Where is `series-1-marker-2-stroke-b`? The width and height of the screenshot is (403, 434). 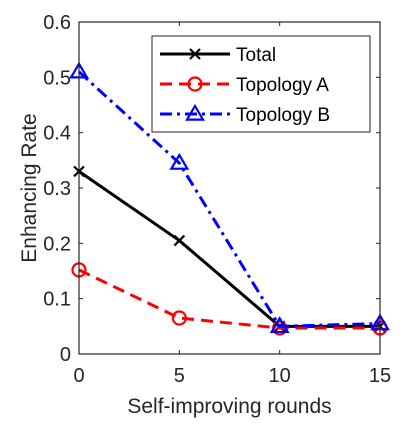 series-1-marker-2-stroke-b is located at coordinates (179, 240).